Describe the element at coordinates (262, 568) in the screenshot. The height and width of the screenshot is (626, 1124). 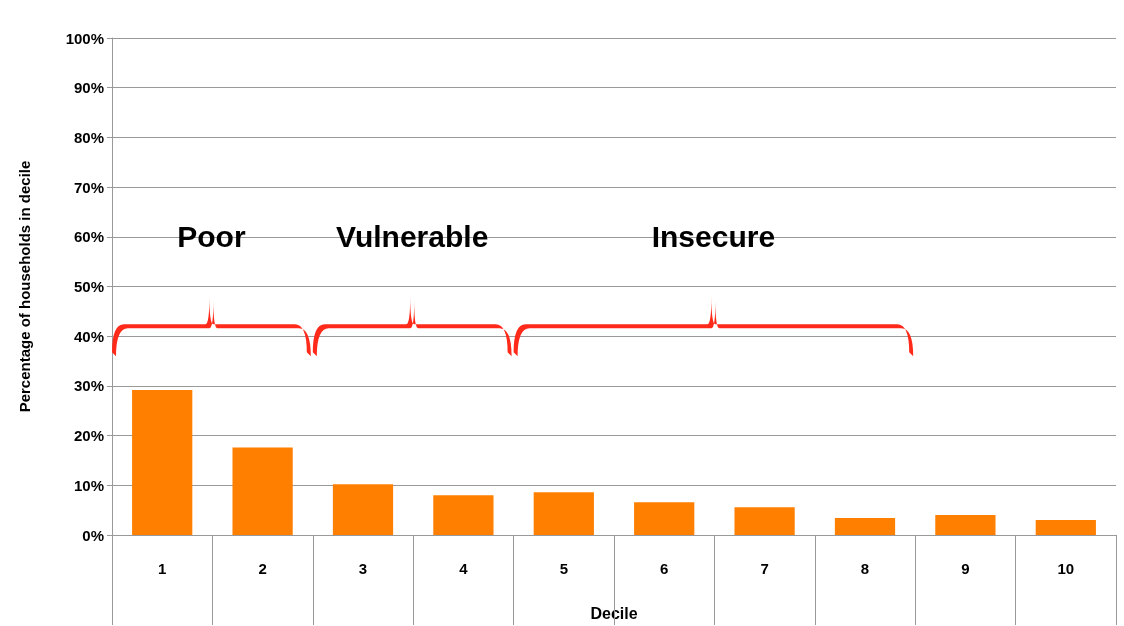
I see `x-tick-label: 2` at that location.